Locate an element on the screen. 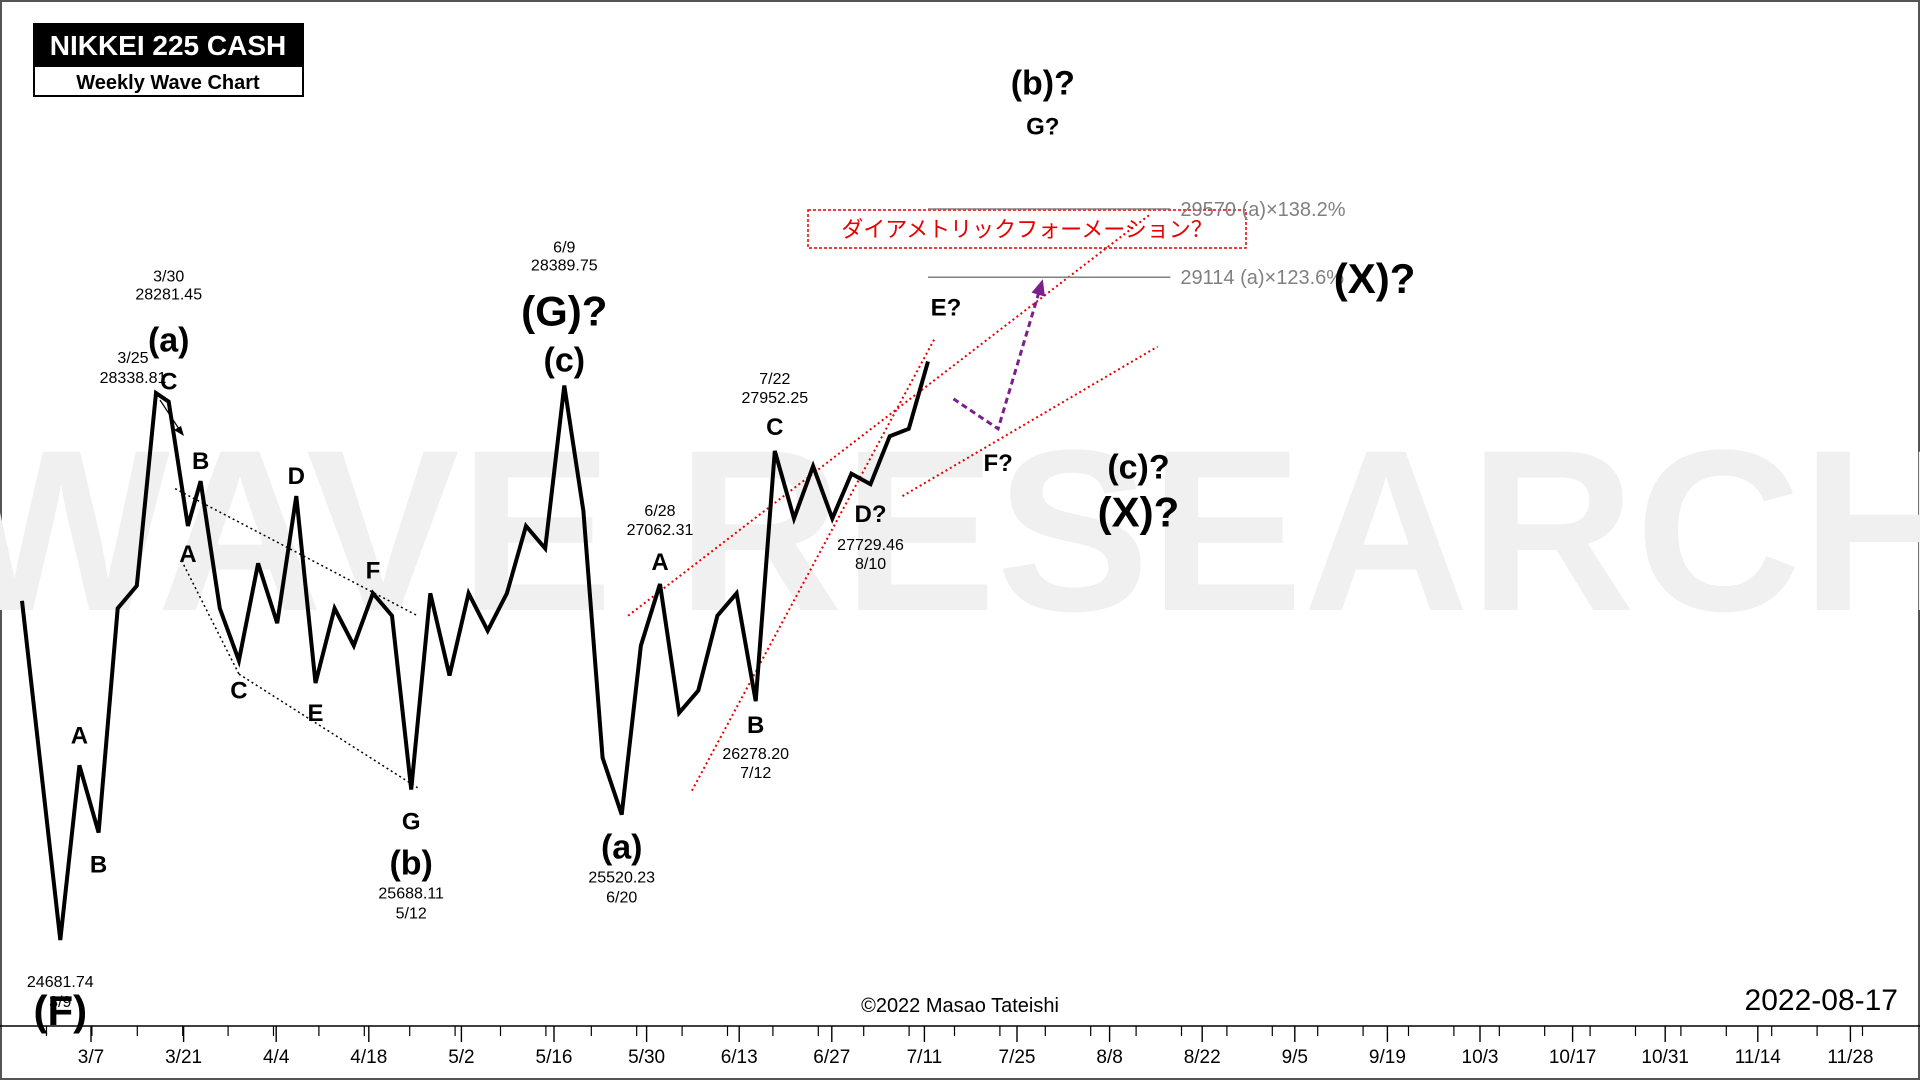 The height and width of the screenshot is (1085, 1920). wave-label: D? is located at coordinates (871, 514).